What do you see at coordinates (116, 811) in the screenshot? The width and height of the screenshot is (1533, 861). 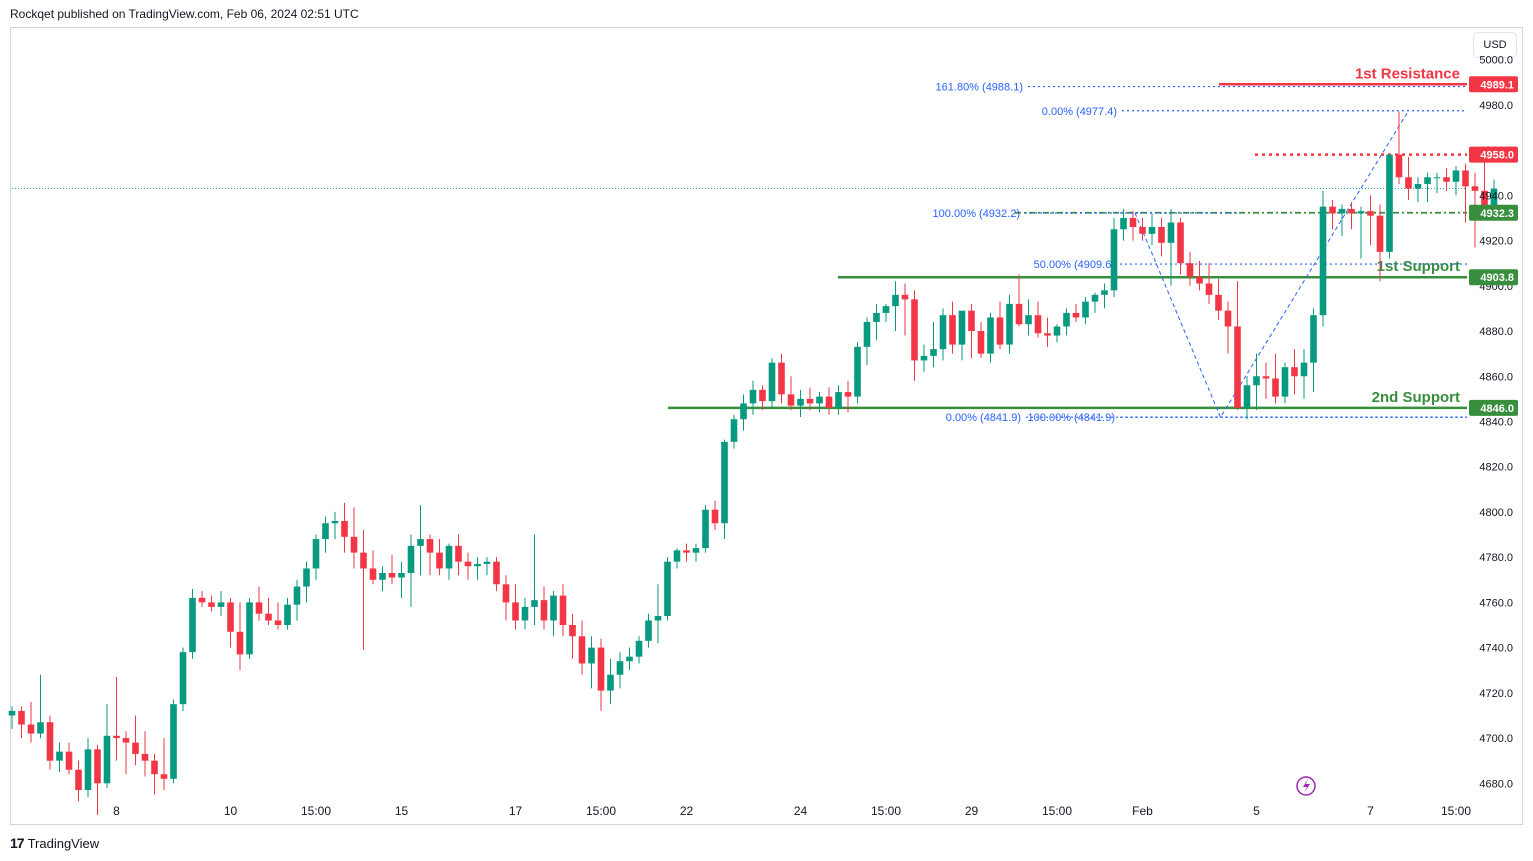 I see `x-tick-label: 8` at bounding box center [116, 811].